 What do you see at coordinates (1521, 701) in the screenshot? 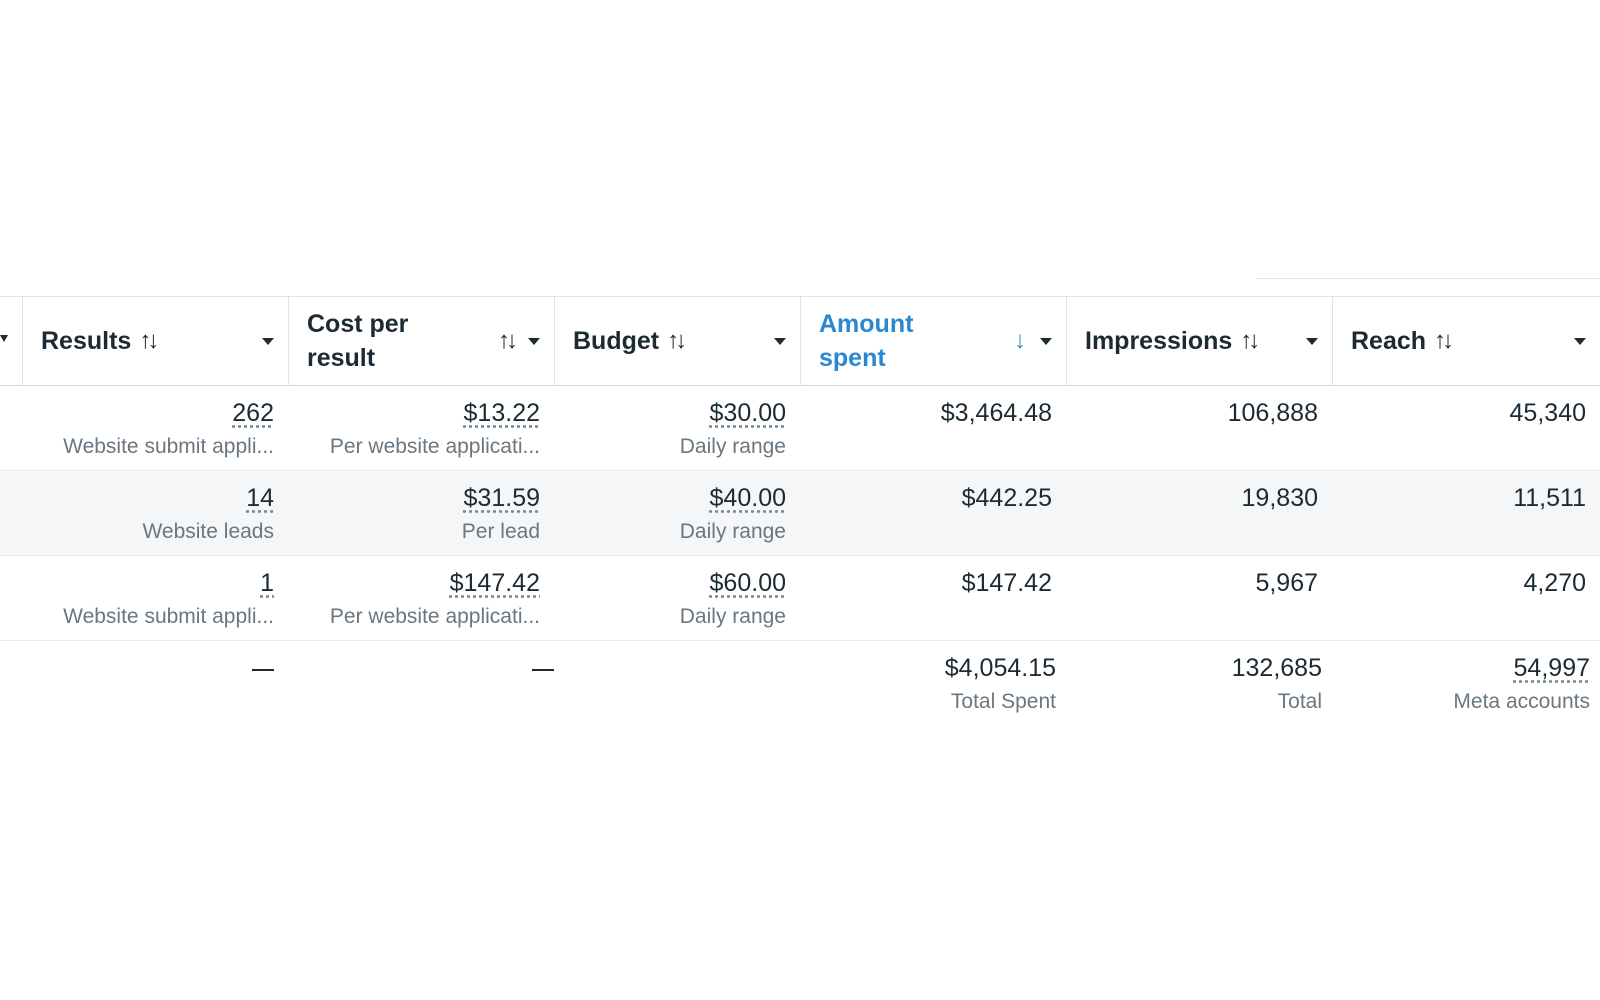
I see `total-reach-label: Meta accounts` at bounding box center [1521, 701].